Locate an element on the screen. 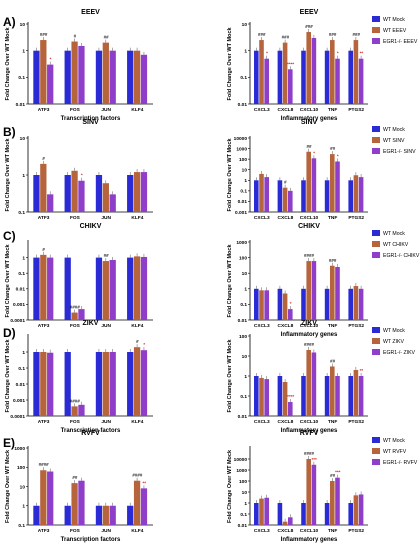 The height and width of the screenshot is (550, 420). panel-title: SINV is located at coordinates (309, 122).